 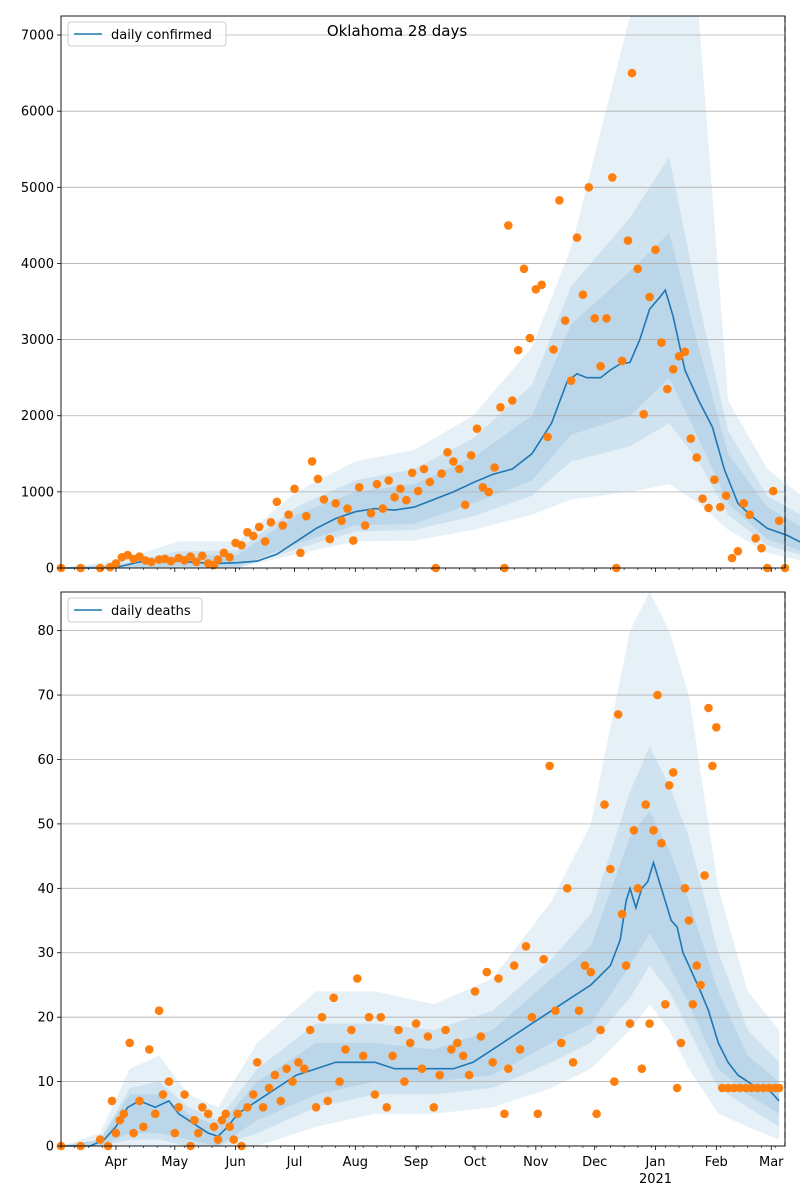 What do you see at coordinates (37, 36) in the screenshot?
I see `confirmed-y-tick-label: 7000` at bounding box center [37, 36].